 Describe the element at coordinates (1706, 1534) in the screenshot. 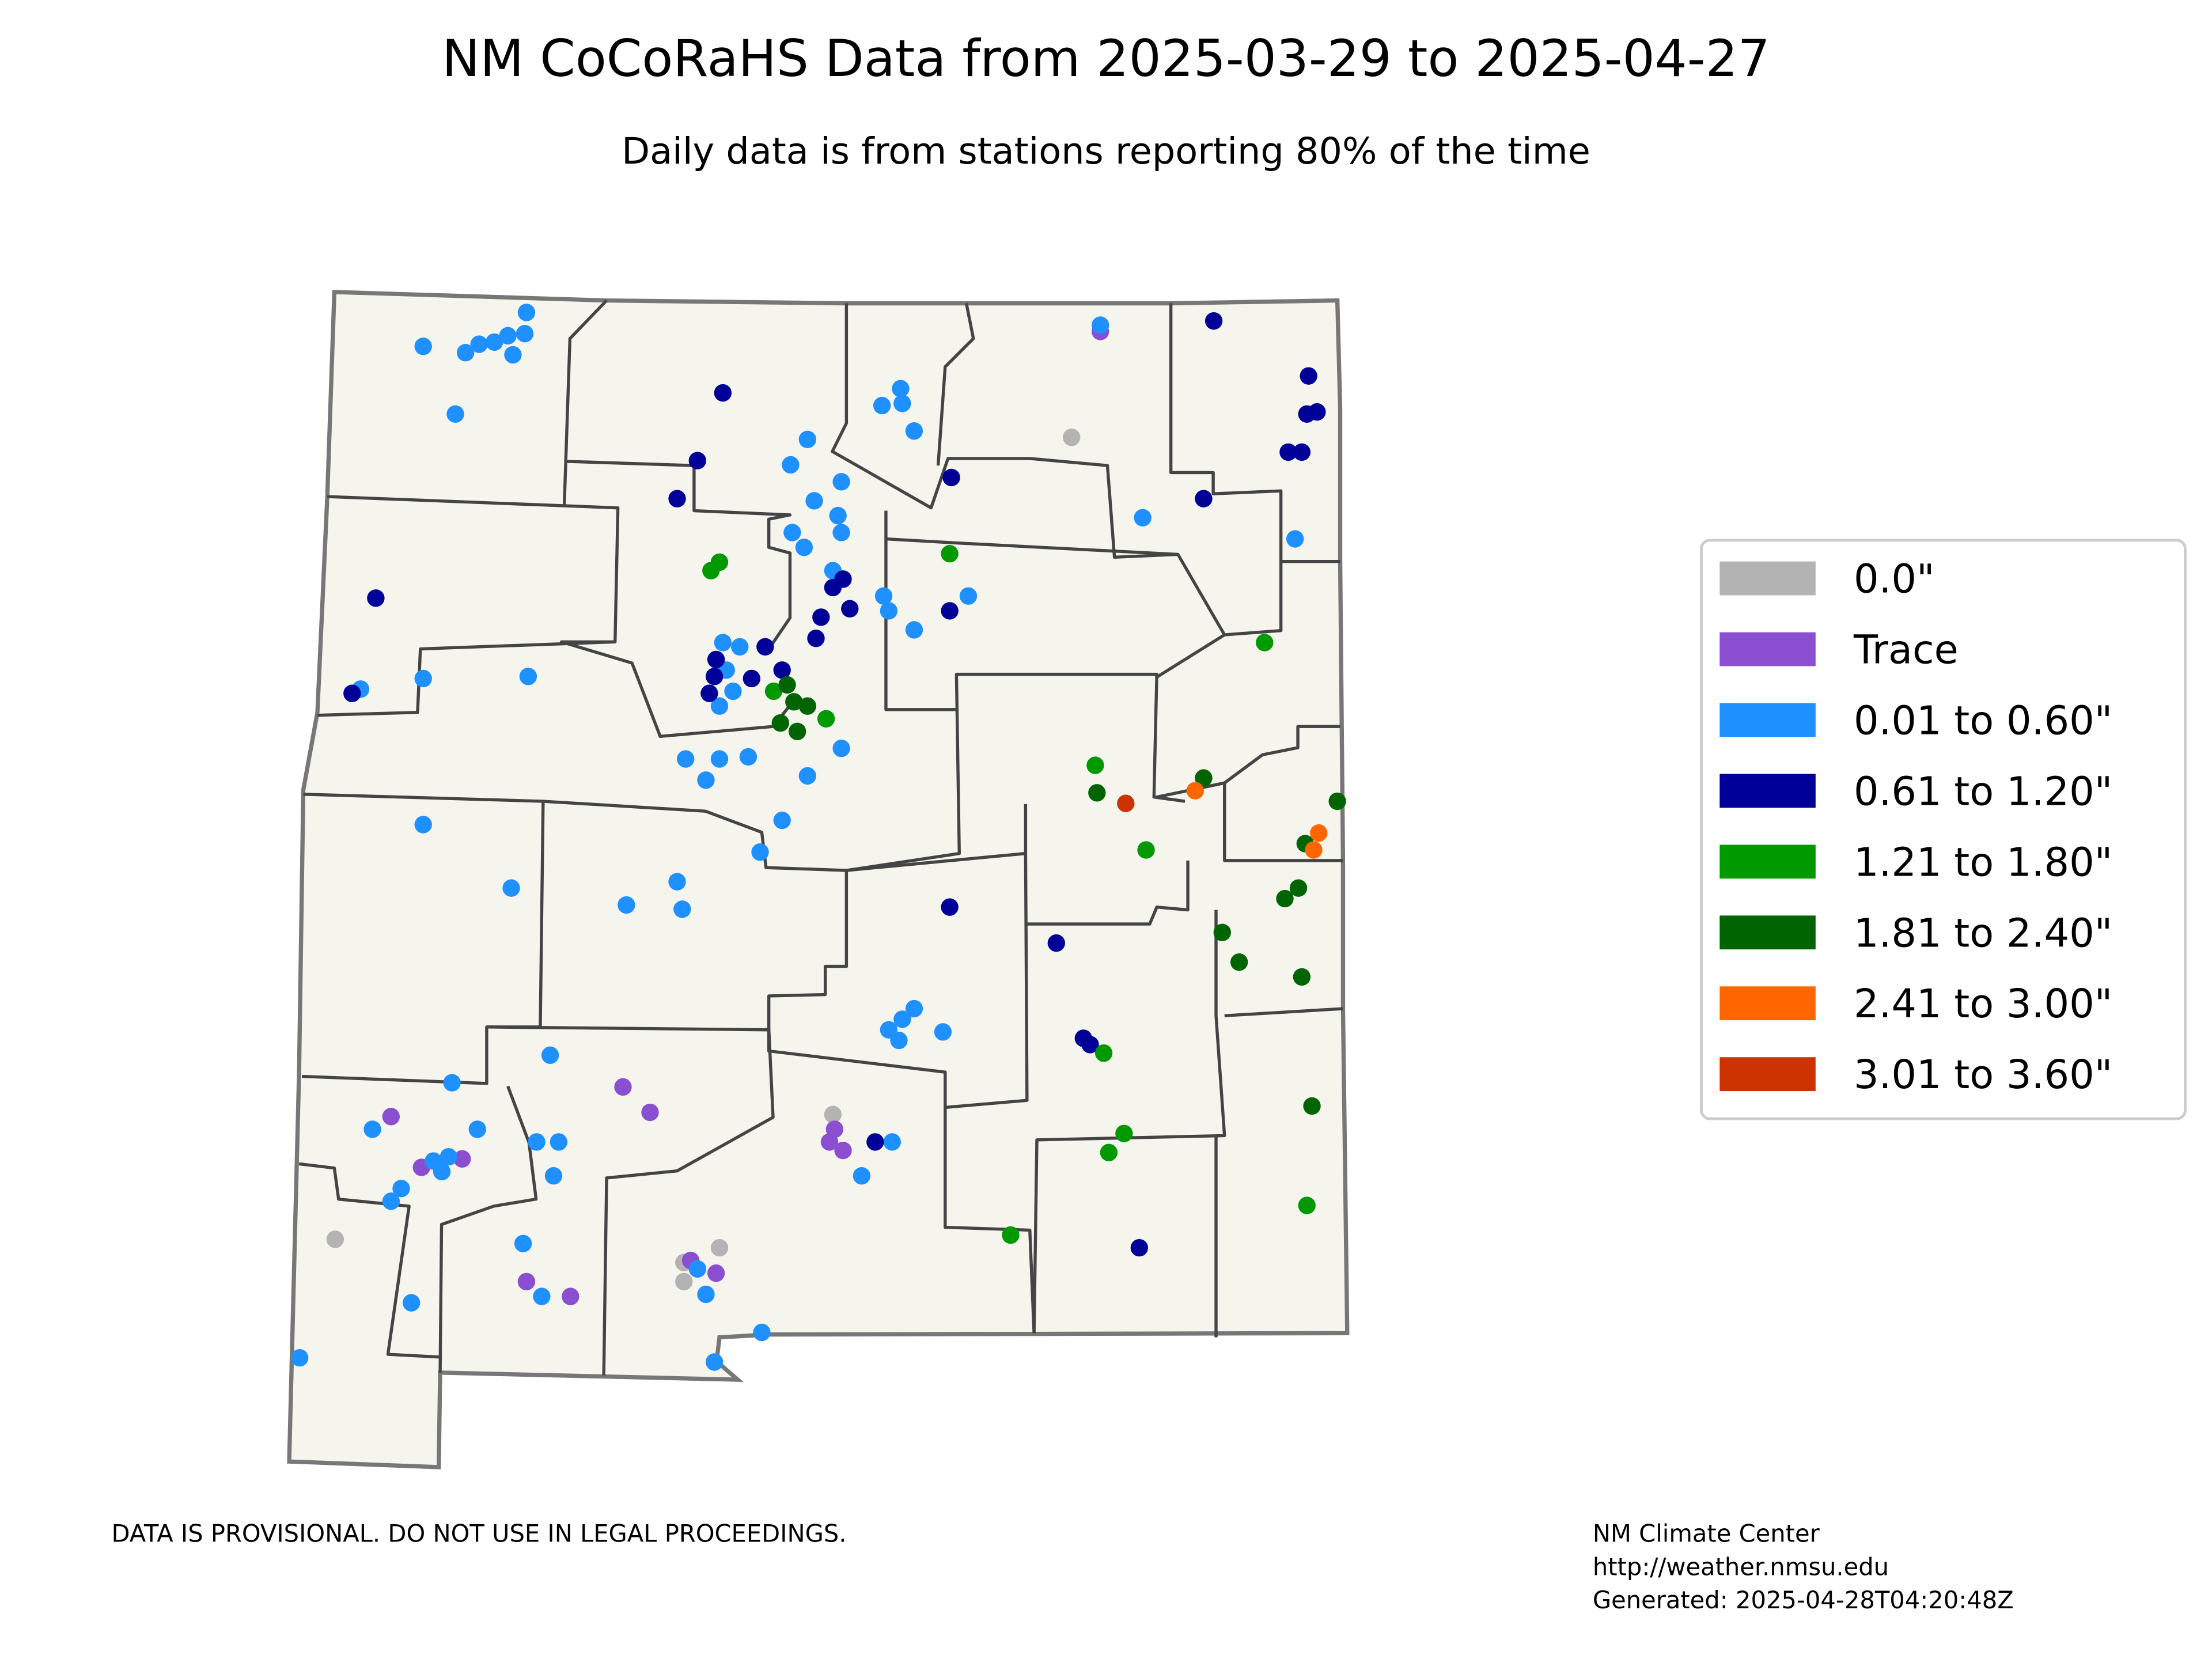

I see `credit-line: NM Climate Center` at that location.